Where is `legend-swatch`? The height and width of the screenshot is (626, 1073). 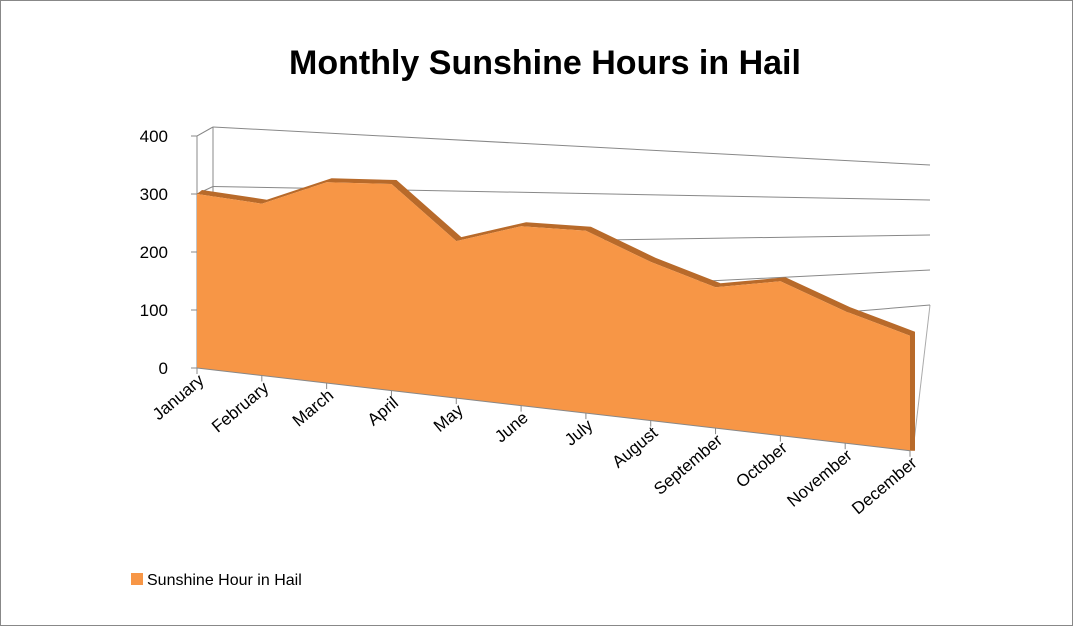
legend-swatch is located at coordinates (137, 579).